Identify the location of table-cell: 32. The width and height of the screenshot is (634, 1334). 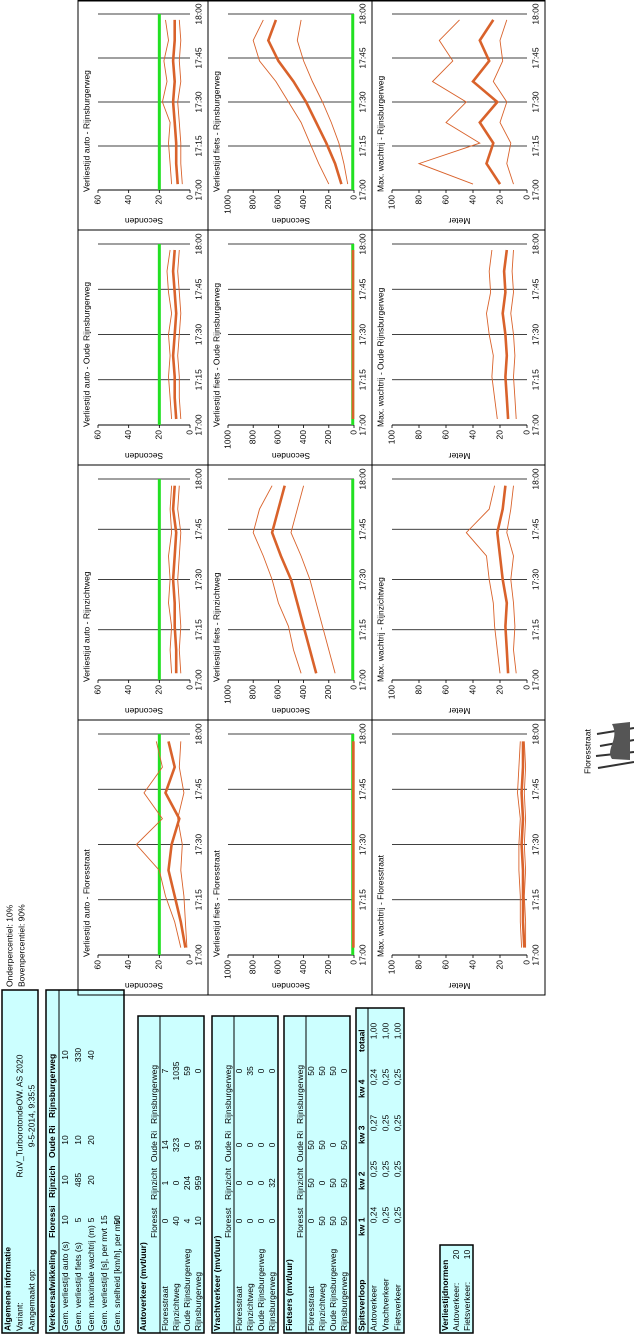
(272, 1183).